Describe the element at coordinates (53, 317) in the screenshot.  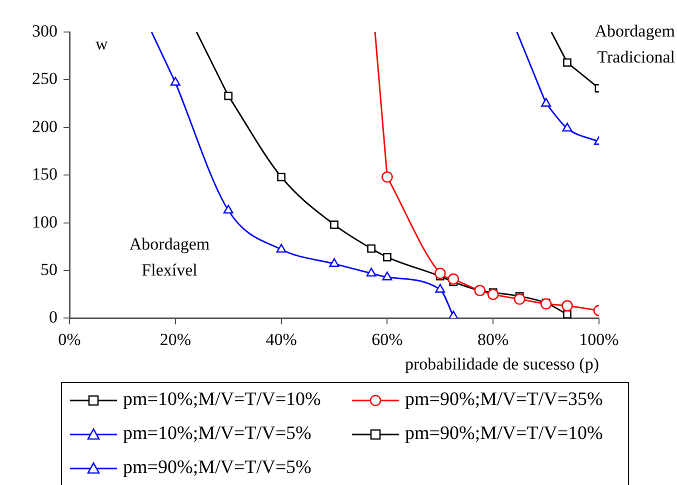
I see `y-tick-label: 0` at that location.